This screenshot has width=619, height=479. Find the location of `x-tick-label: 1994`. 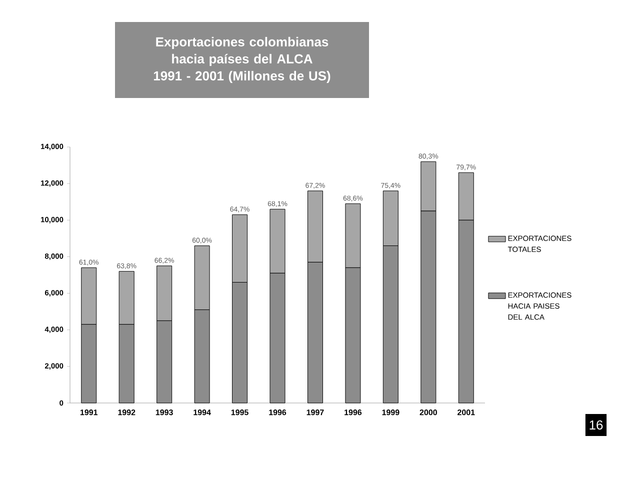

x-tick-label: 1994 is located at coordinates (202, 413).